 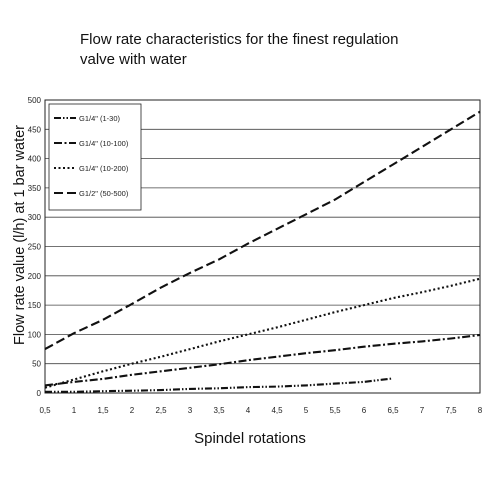 What do you see at coordinates (480, 410) in the screenshot?
I see `x-tick-label: 8` at bounding box center [480, 410].